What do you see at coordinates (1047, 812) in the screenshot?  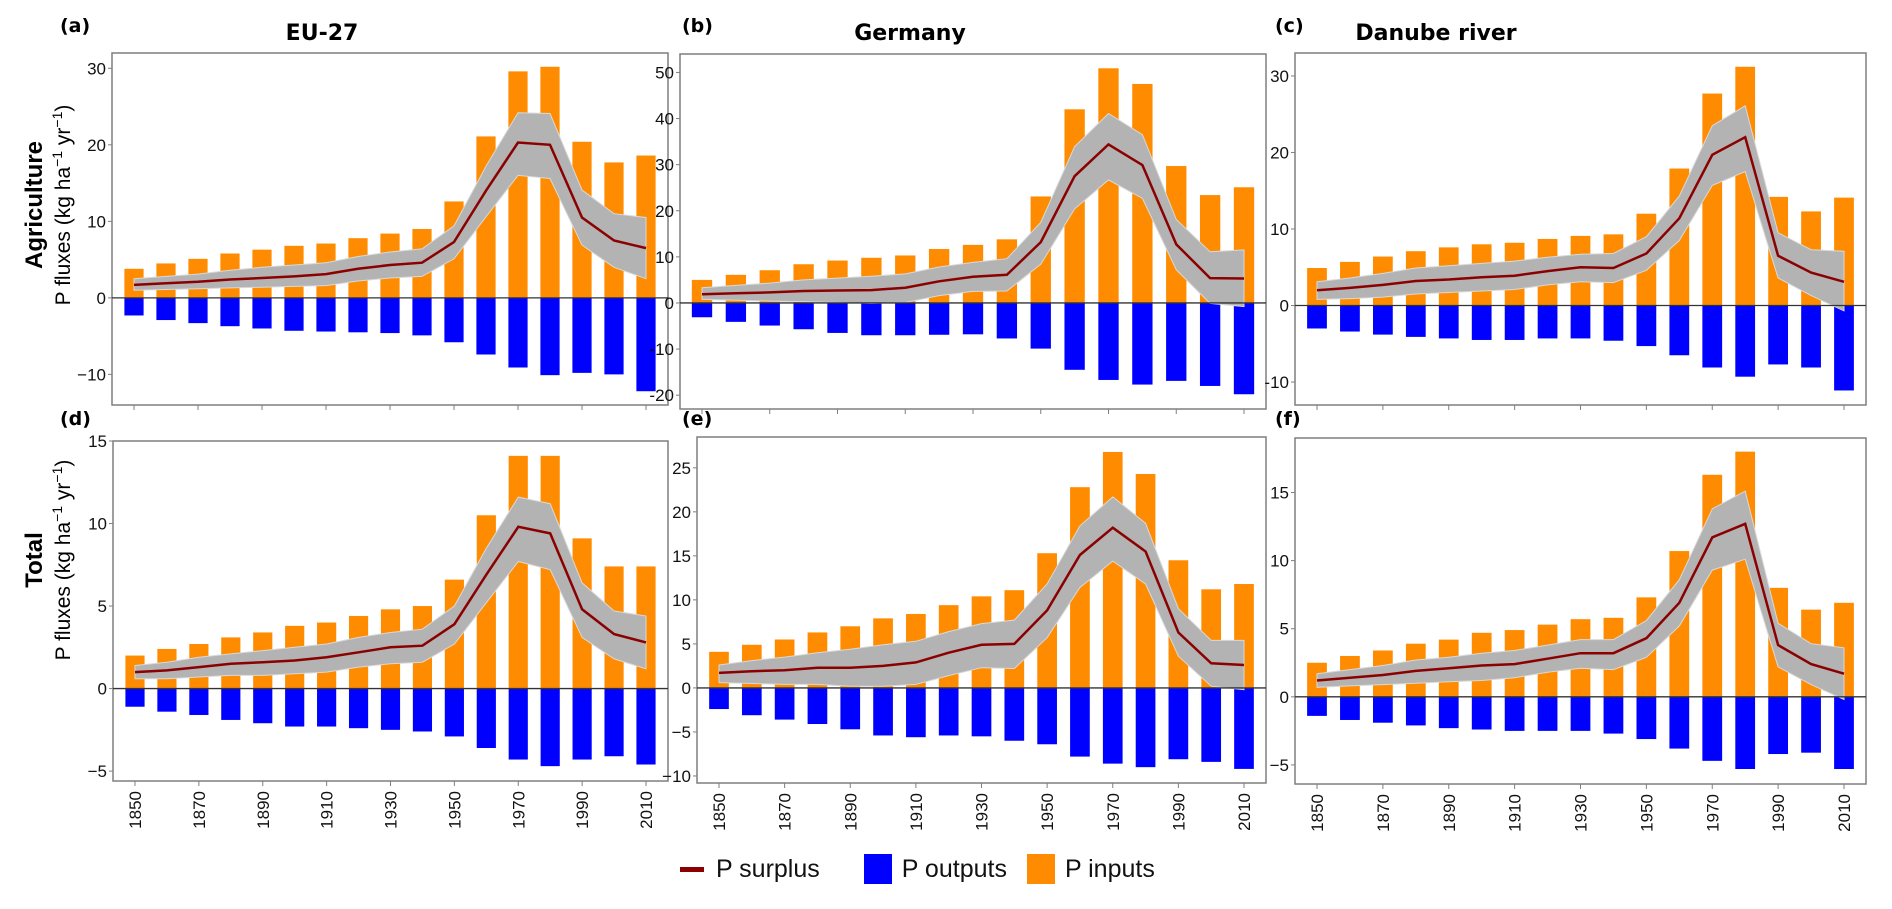 I see `x-tick-label: 1950` at bounding box center [1047, 812].